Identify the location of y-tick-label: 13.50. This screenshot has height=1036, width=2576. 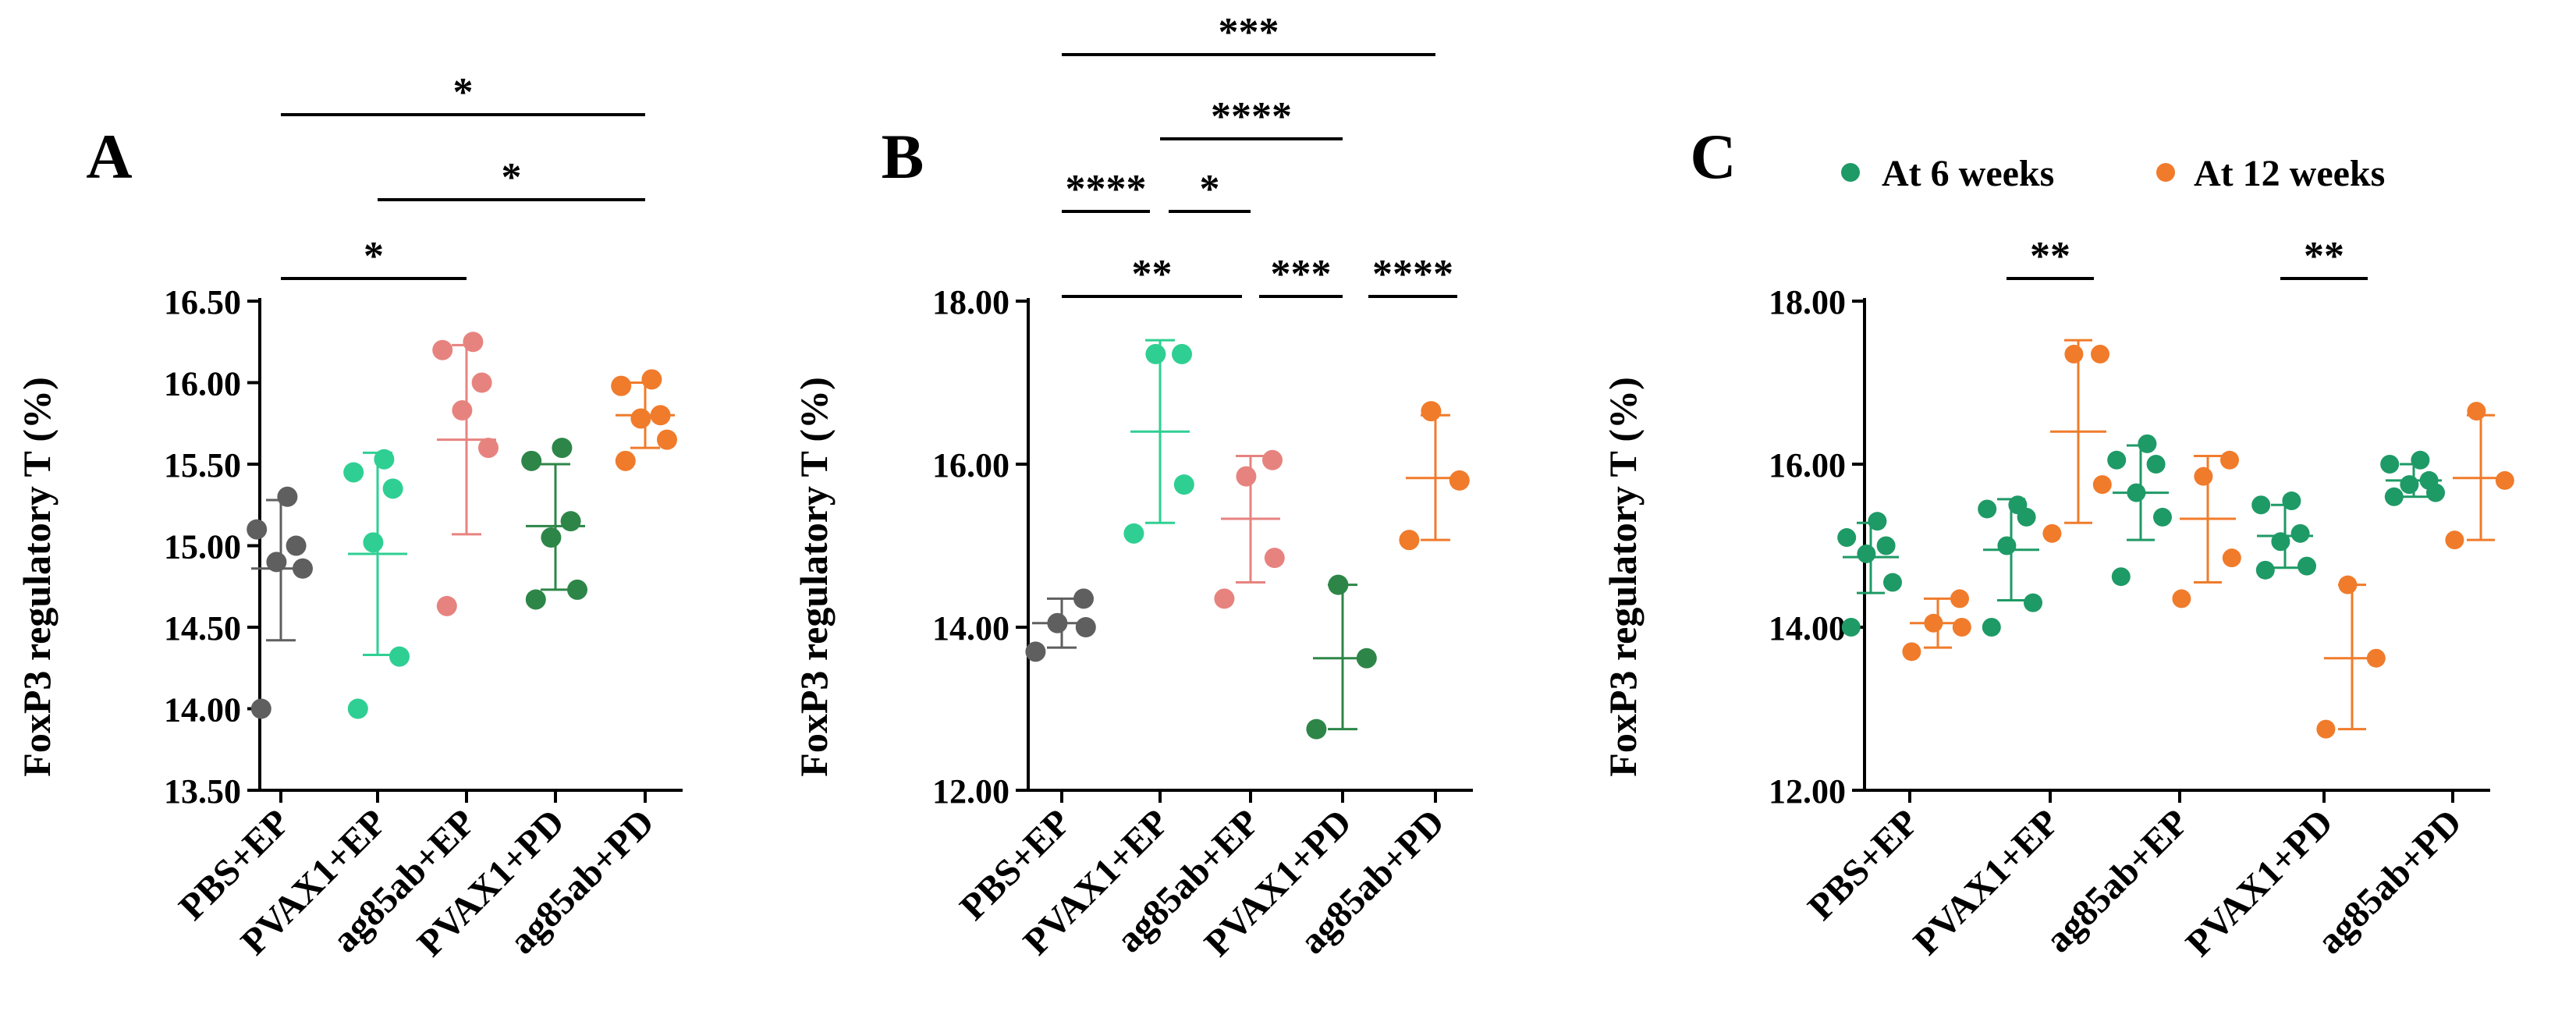
(202, 792).